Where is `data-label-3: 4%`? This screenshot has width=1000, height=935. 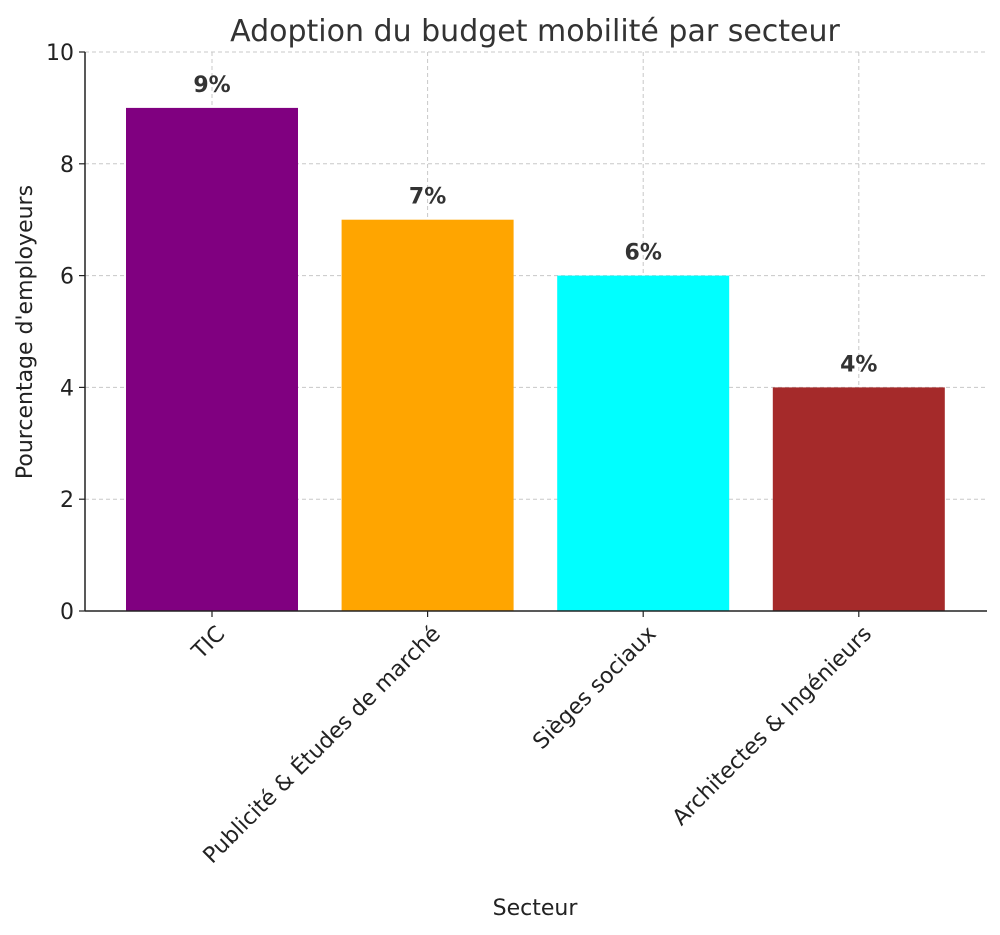 data-label-3: 4% is located at coordinates (858, 364).